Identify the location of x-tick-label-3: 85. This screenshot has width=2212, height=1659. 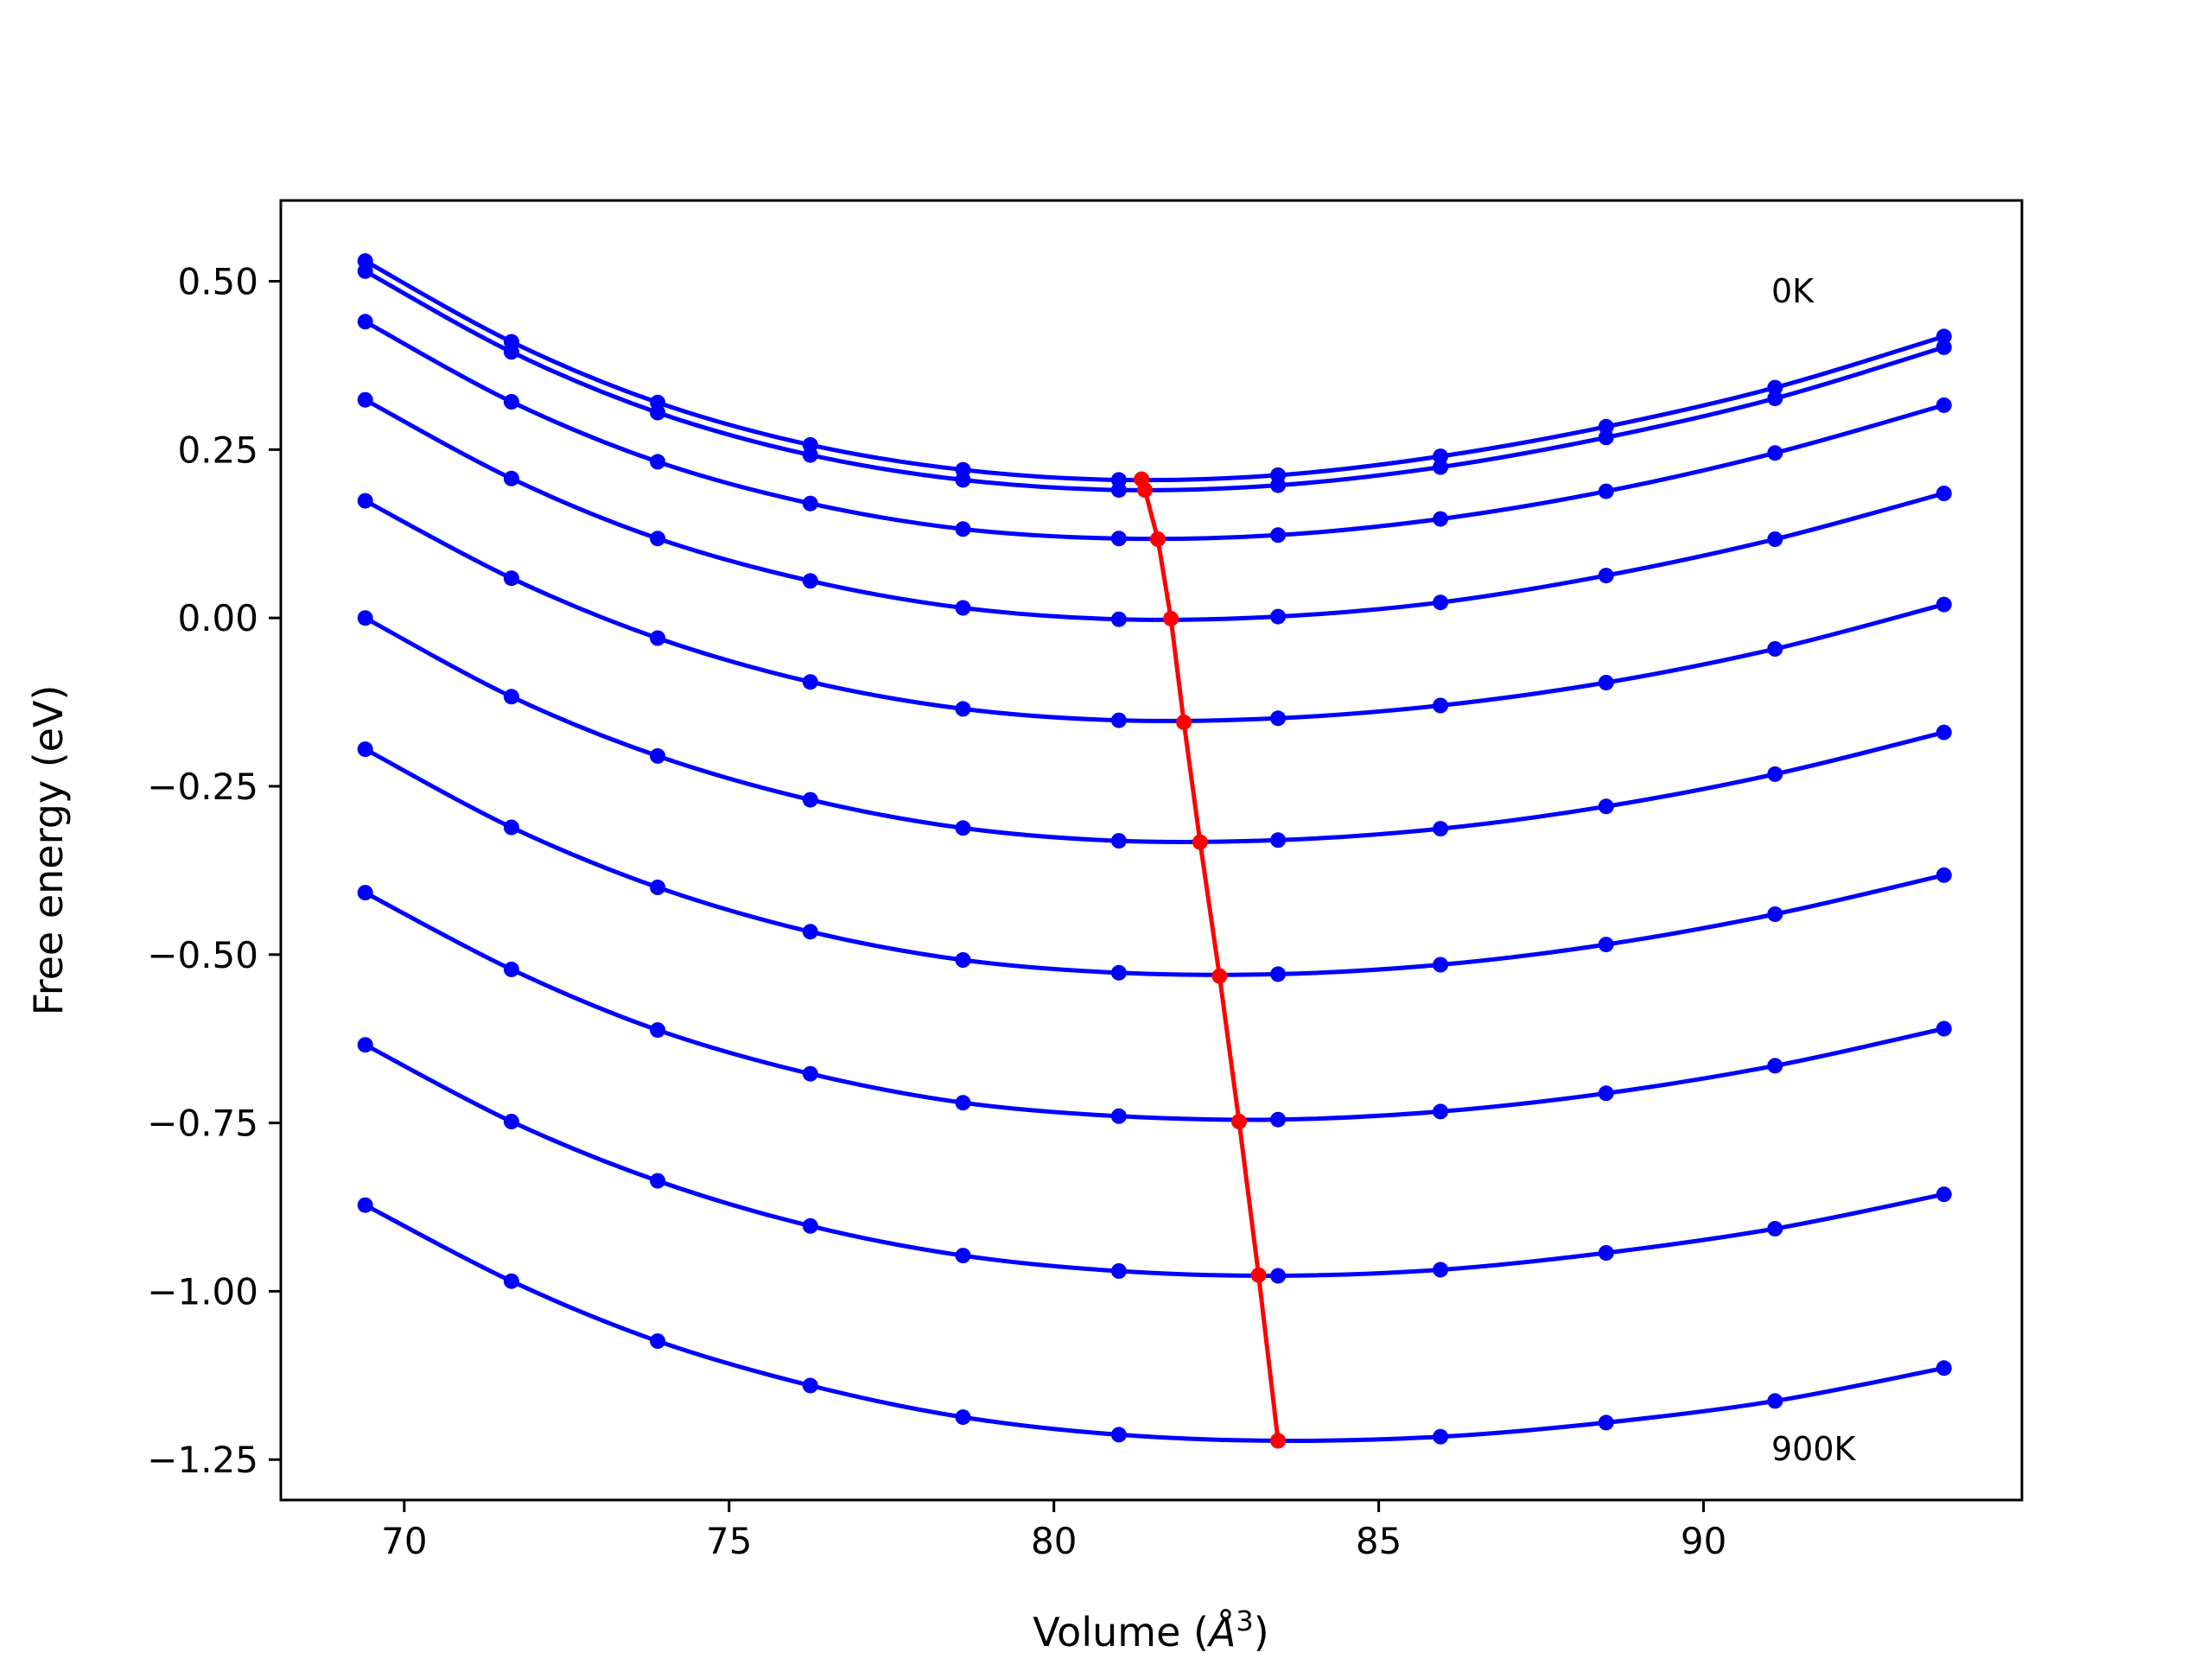
(1379, 1541).